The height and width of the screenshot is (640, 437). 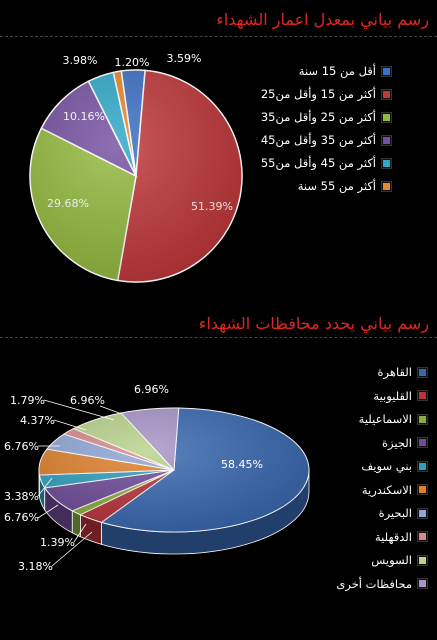 I want to click on pie2-data-label-2: 1.39%, so click(x=57, y=542).